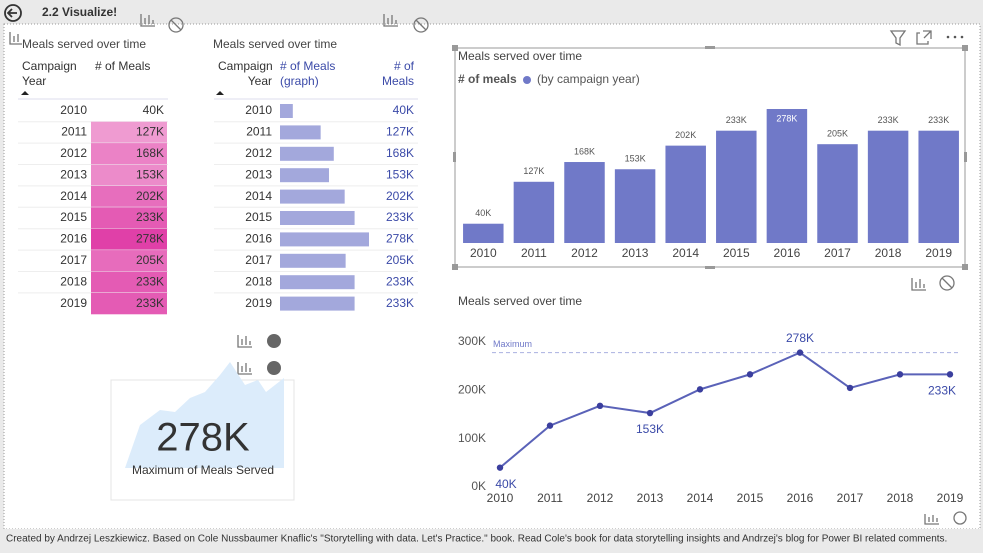  What do you see at coordinates (850, 498) in the screenshot?
I see `x-tick-label: 2017` at bounding box center [850, 498].